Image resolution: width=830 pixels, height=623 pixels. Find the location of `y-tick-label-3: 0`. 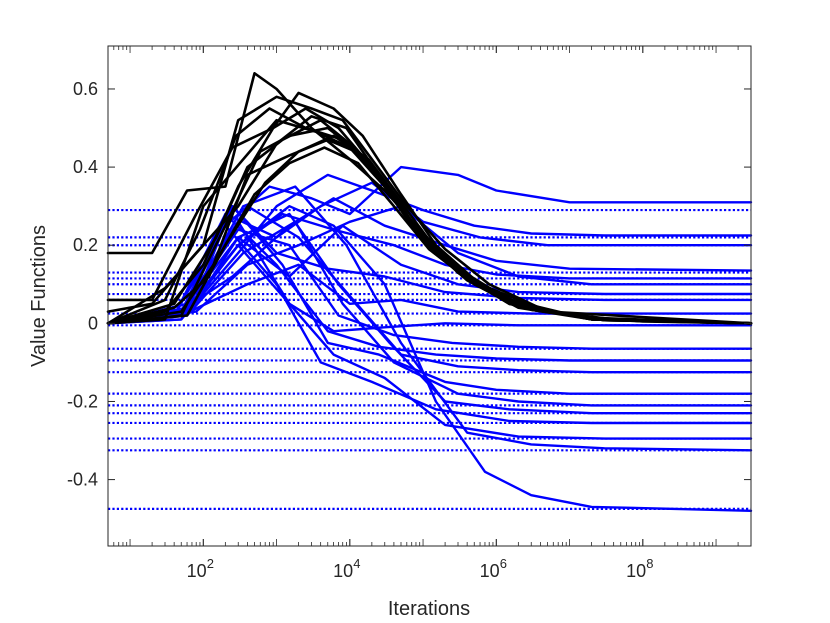

y-tick-label-3: 0 is located at coordinates (93, 323).